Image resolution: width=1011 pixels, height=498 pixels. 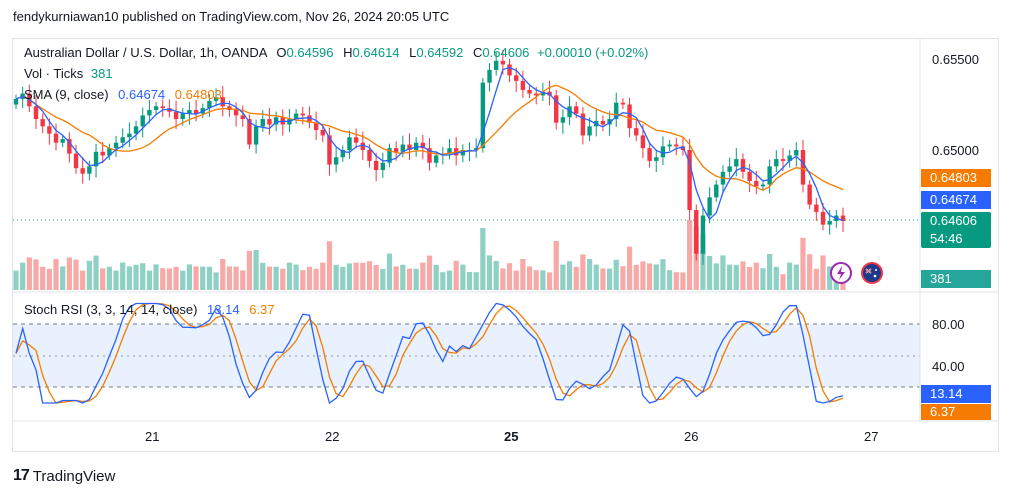 I want to click on stoch-d-value: 6.37, so click(x=262, y=309).